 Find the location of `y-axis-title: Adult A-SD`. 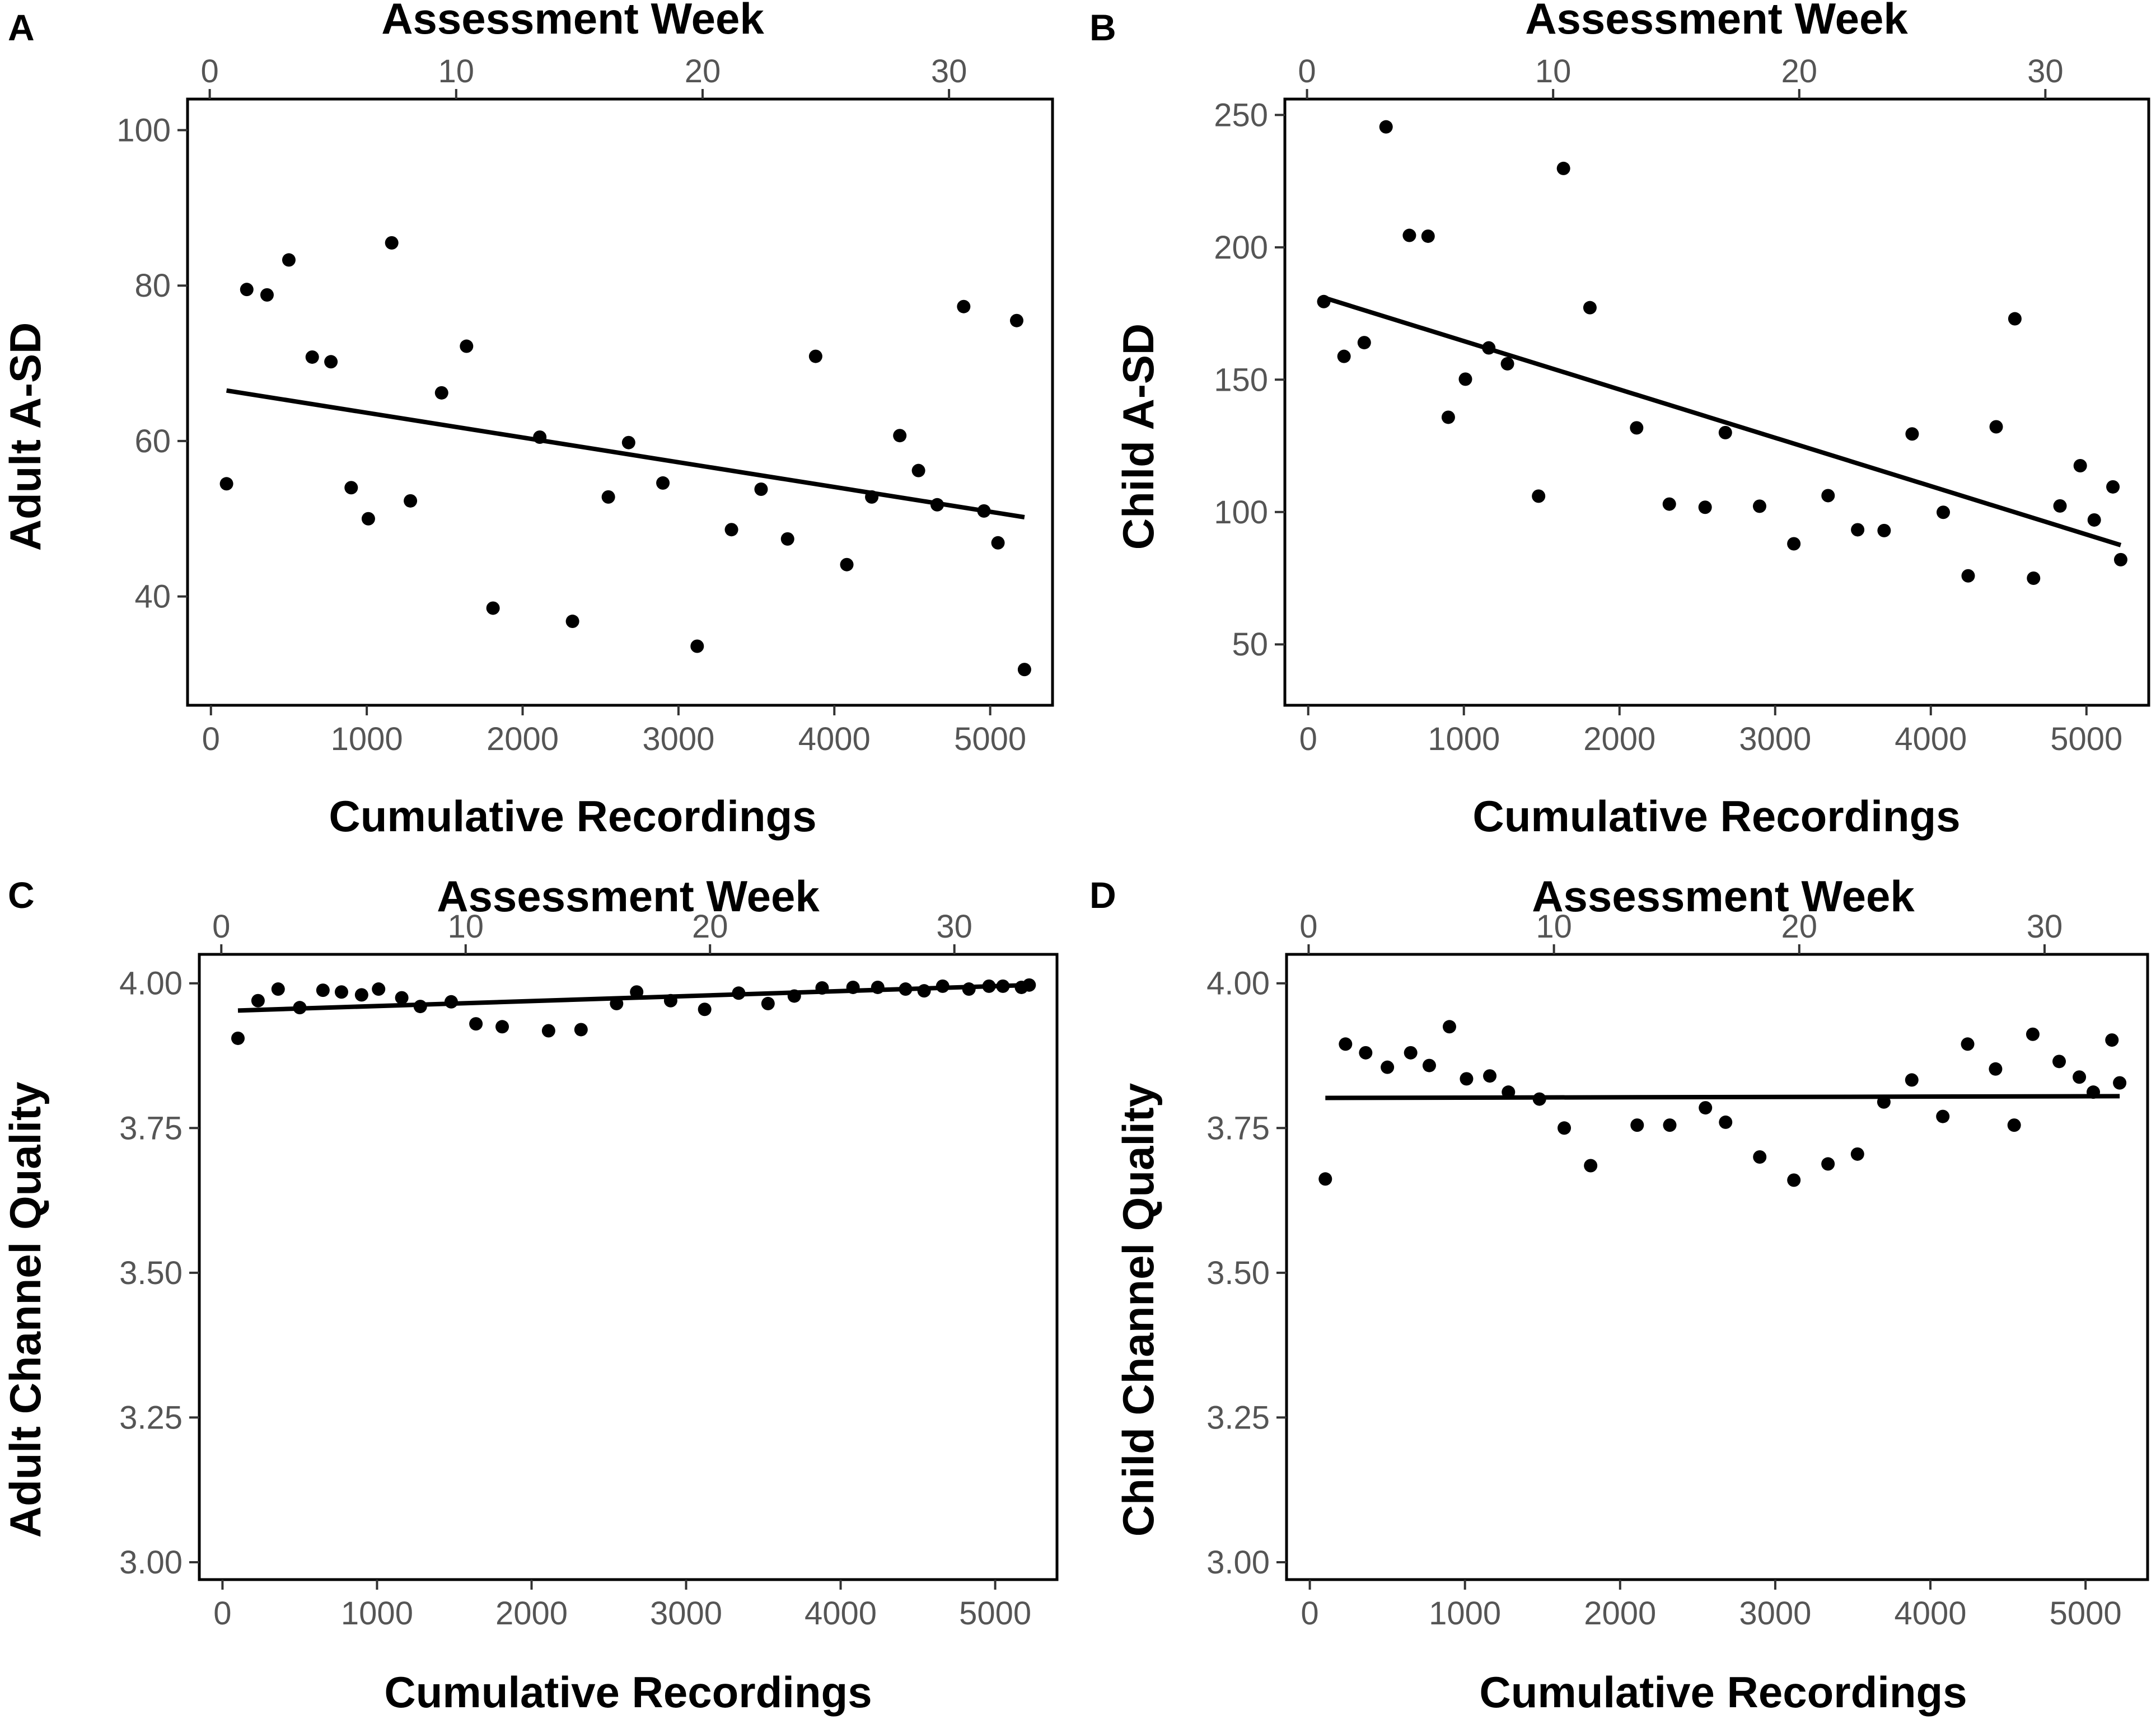

y-axis-title: Adult A-SD is located at coordinates (25, 436).